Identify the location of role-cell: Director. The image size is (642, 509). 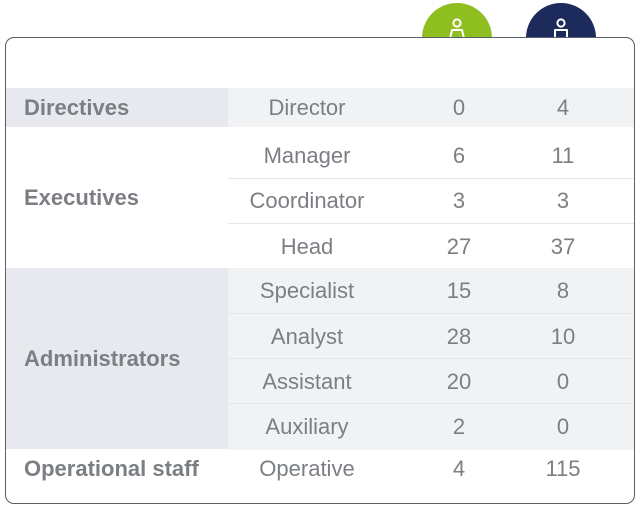
(307, 107).